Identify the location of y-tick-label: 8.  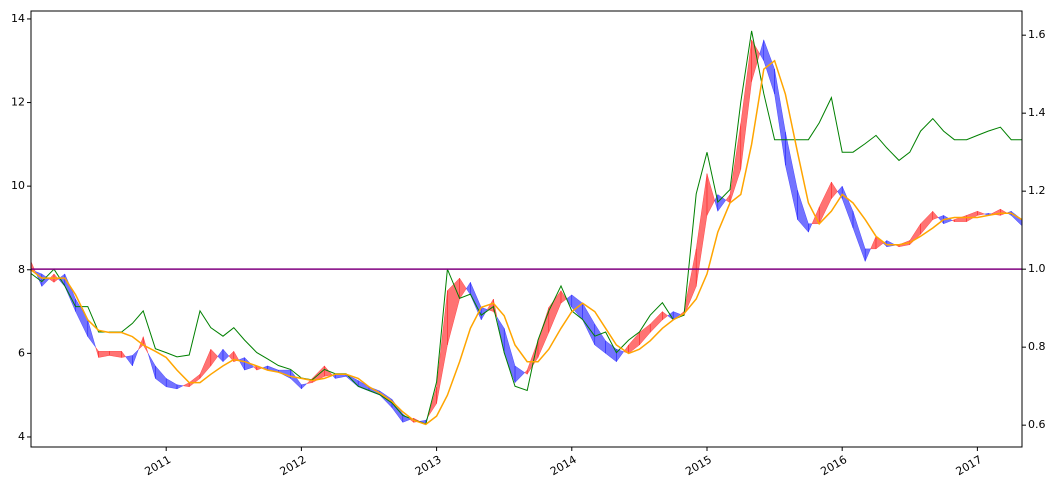
(21, 269).